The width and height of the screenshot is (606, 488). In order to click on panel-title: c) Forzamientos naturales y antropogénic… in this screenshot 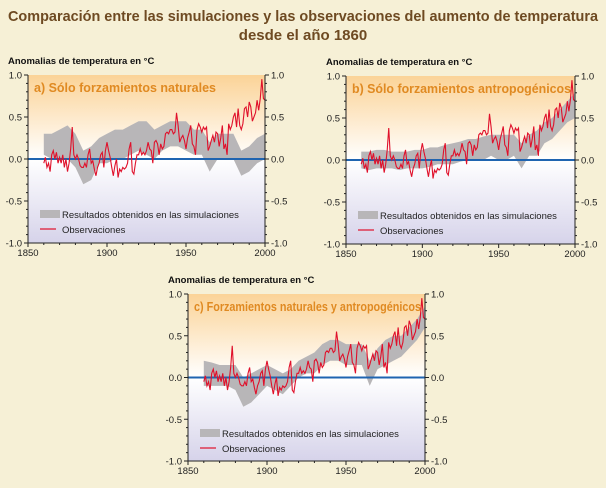, I will do `click(307, 307)`.